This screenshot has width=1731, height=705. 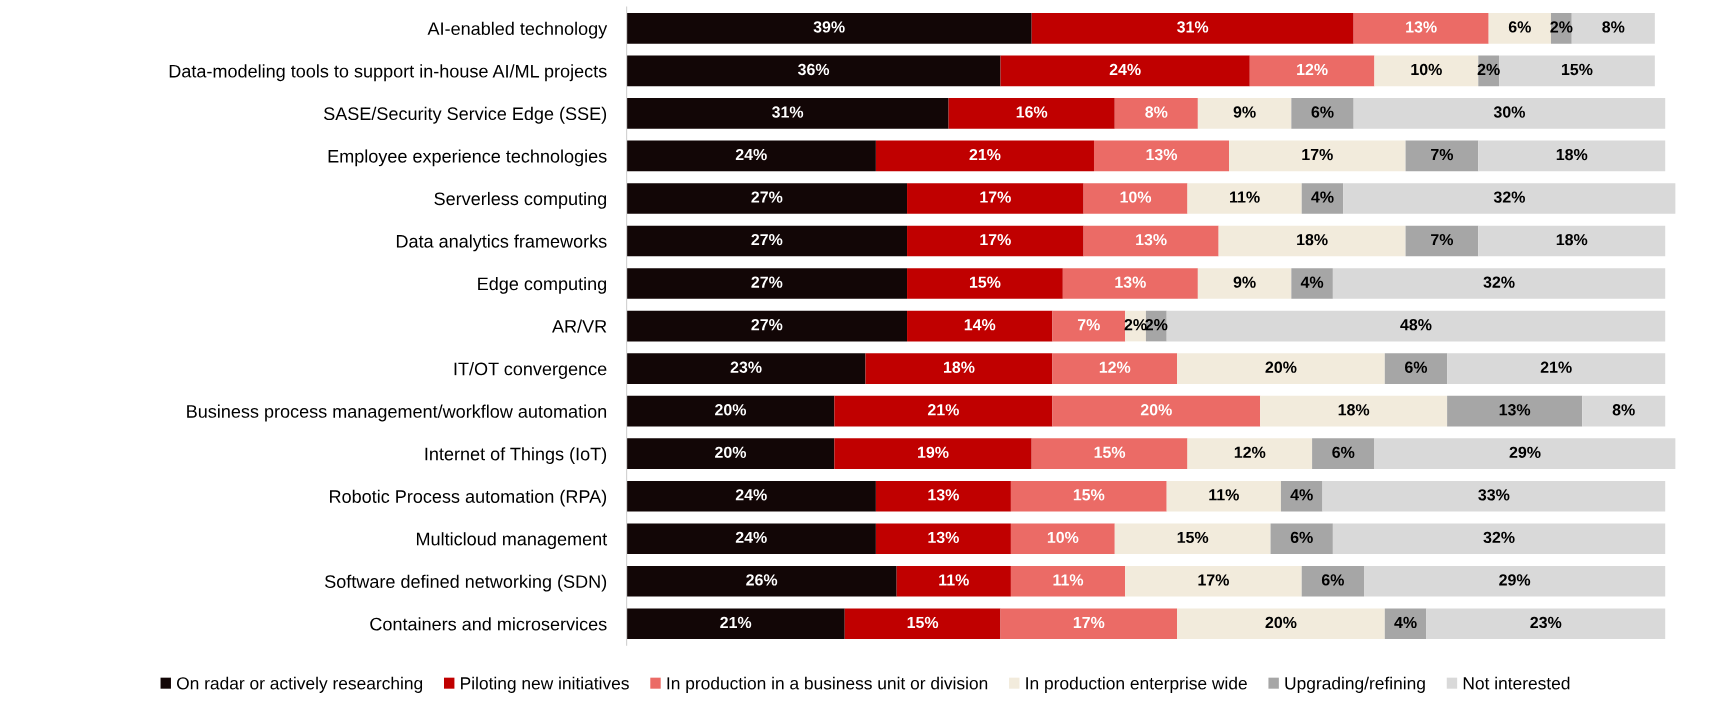 What do you see at coordinates (530, 370) in the screenshot?
I see `y-tick-label: IT/OT convergence` at bounding box center [530, 370].